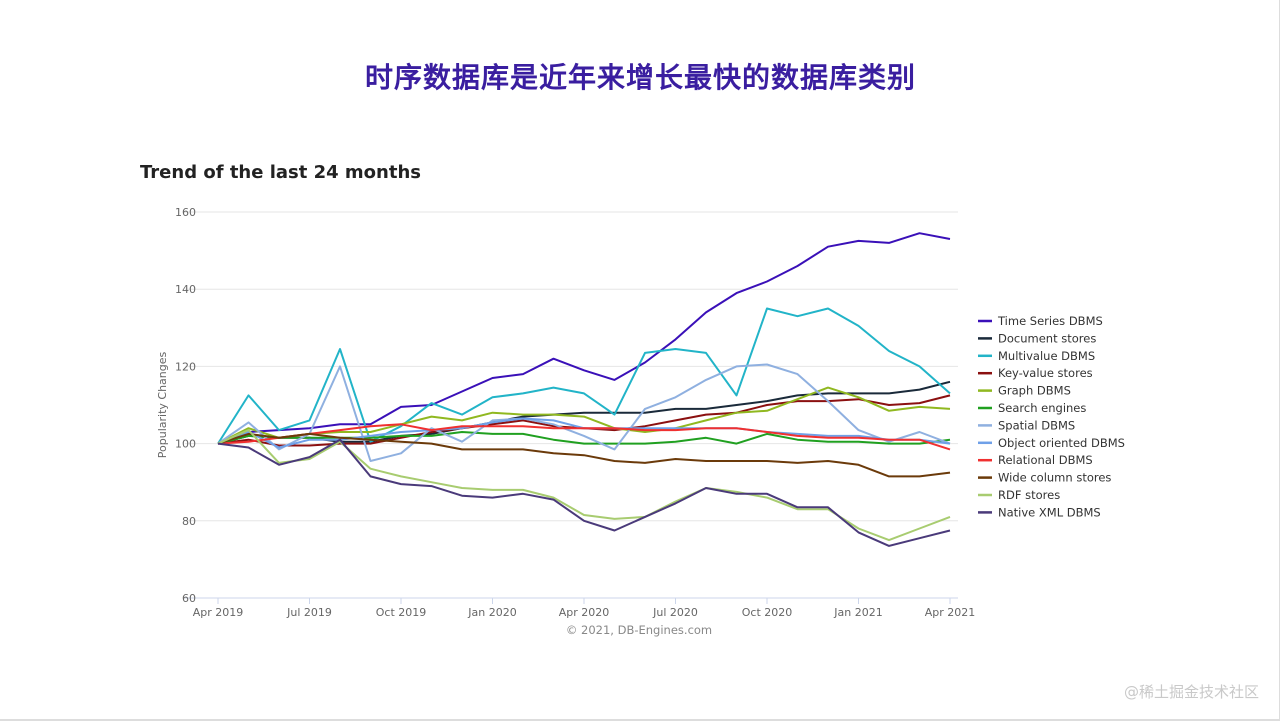 The width and height of the screenshot is (1281, 722). I want to click on y-tick-label: 60, so click(189, 598).